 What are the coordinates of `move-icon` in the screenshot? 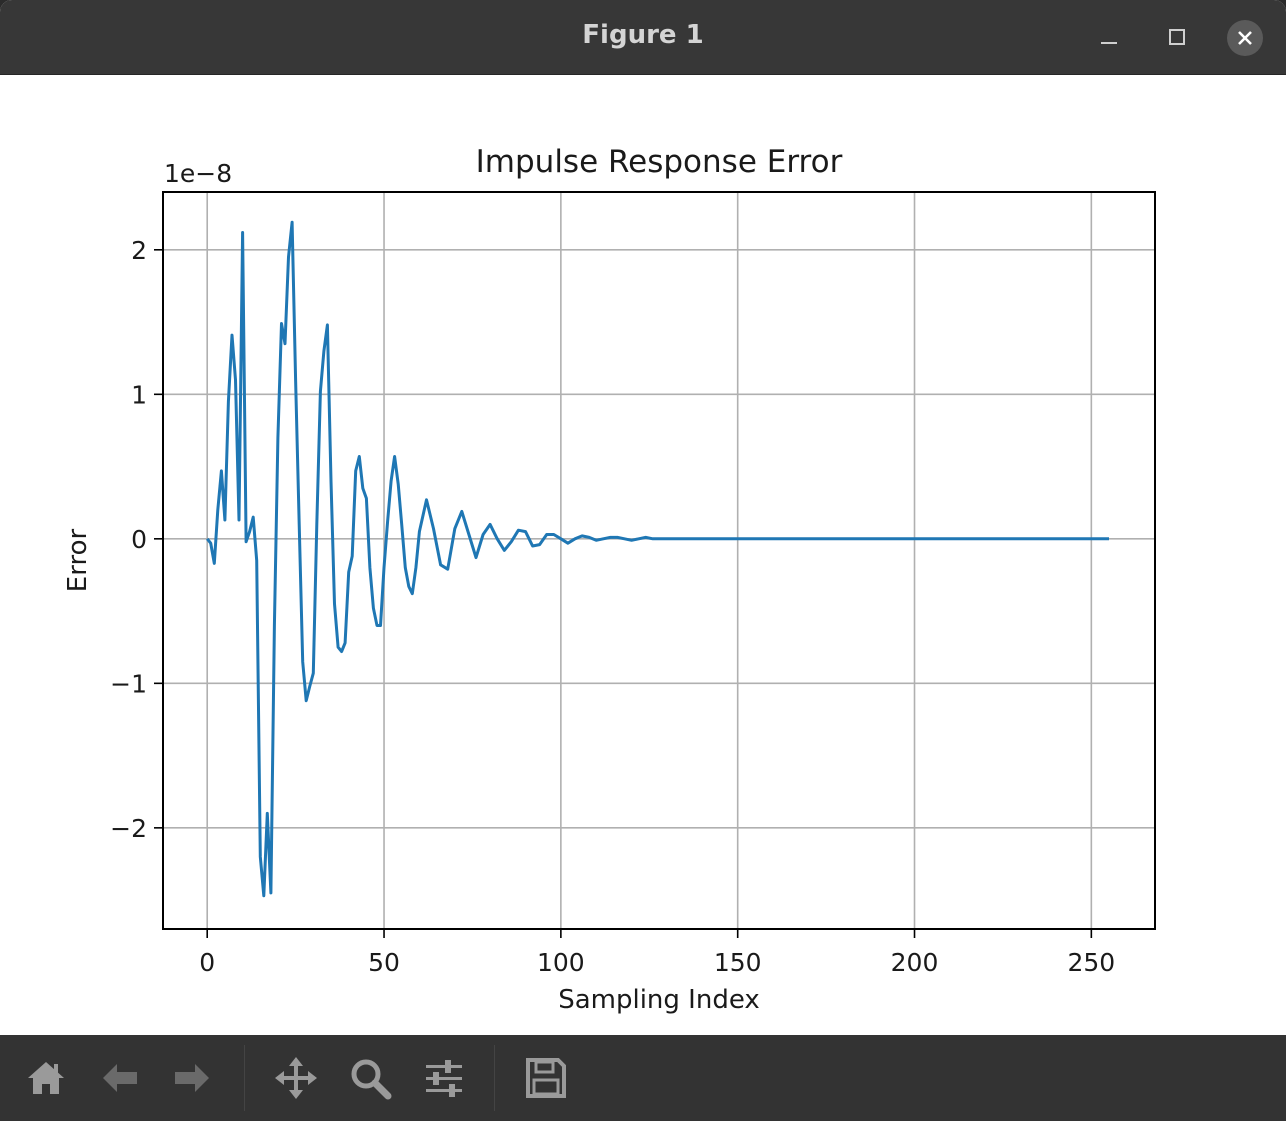 It's located at (296, 1078).